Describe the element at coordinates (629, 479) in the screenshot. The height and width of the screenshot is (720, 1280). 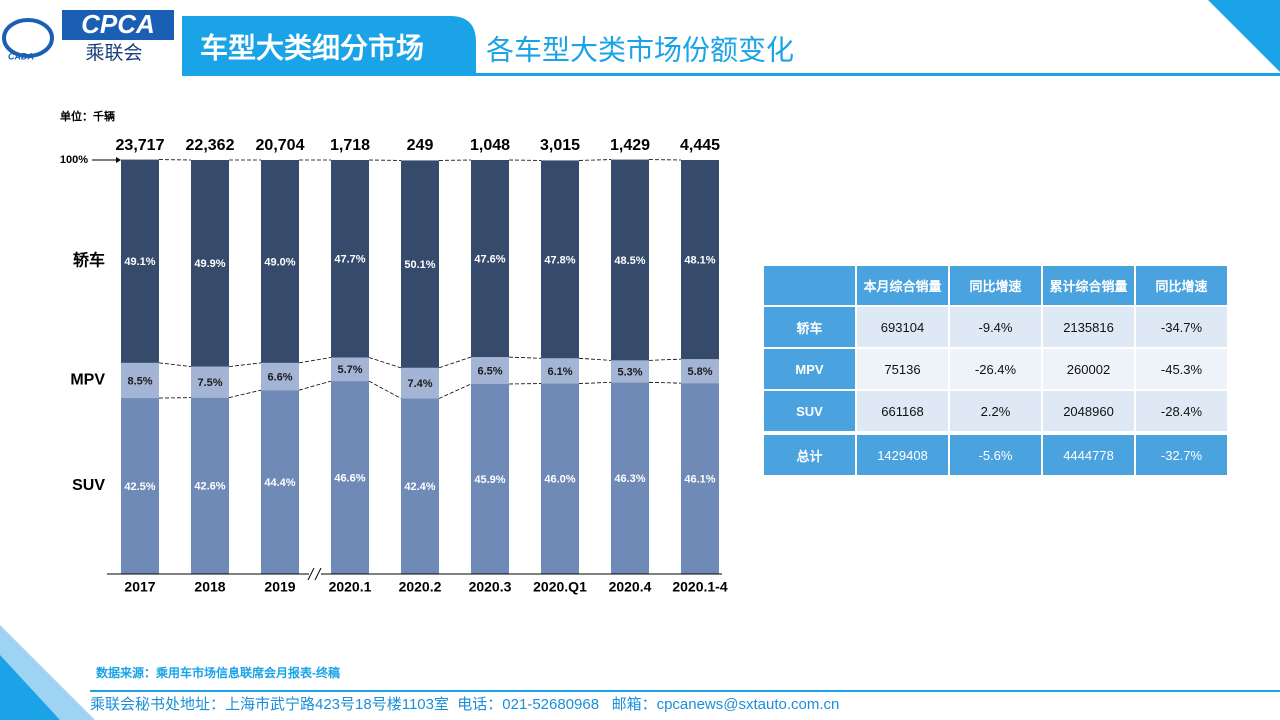
I see `value-label: 46.3%` at that location.